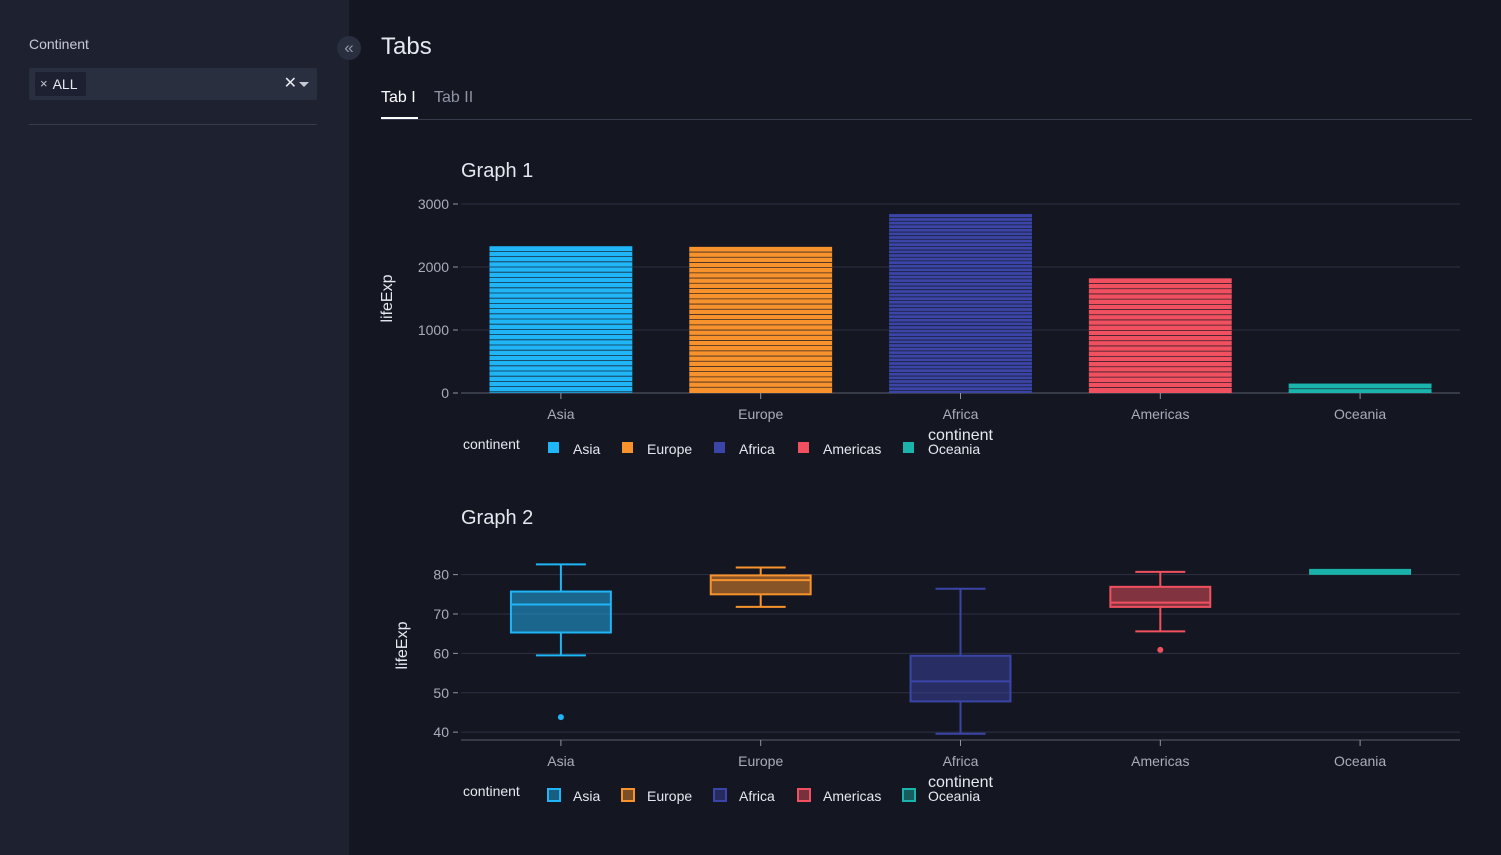 Image resolution: width=1501 pixels, height=855 pixels. I want to click on active-tab-indicator, so click(399, 118).